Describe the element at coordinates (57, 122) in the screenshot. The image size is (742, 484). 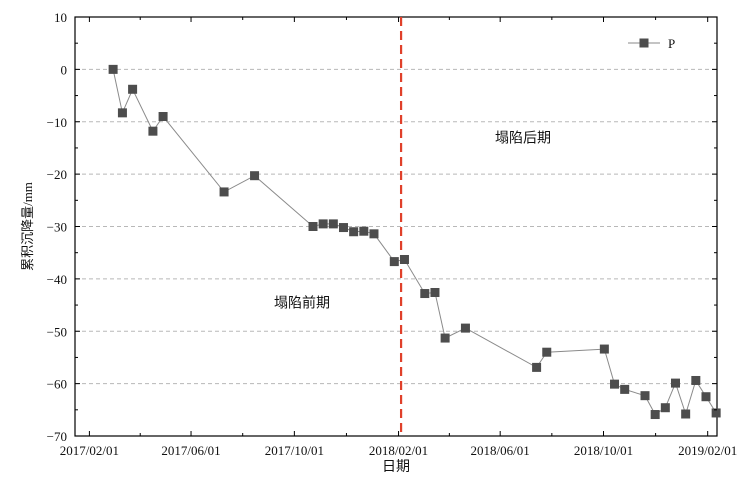
I see `y-tick-label: −10` at that location.